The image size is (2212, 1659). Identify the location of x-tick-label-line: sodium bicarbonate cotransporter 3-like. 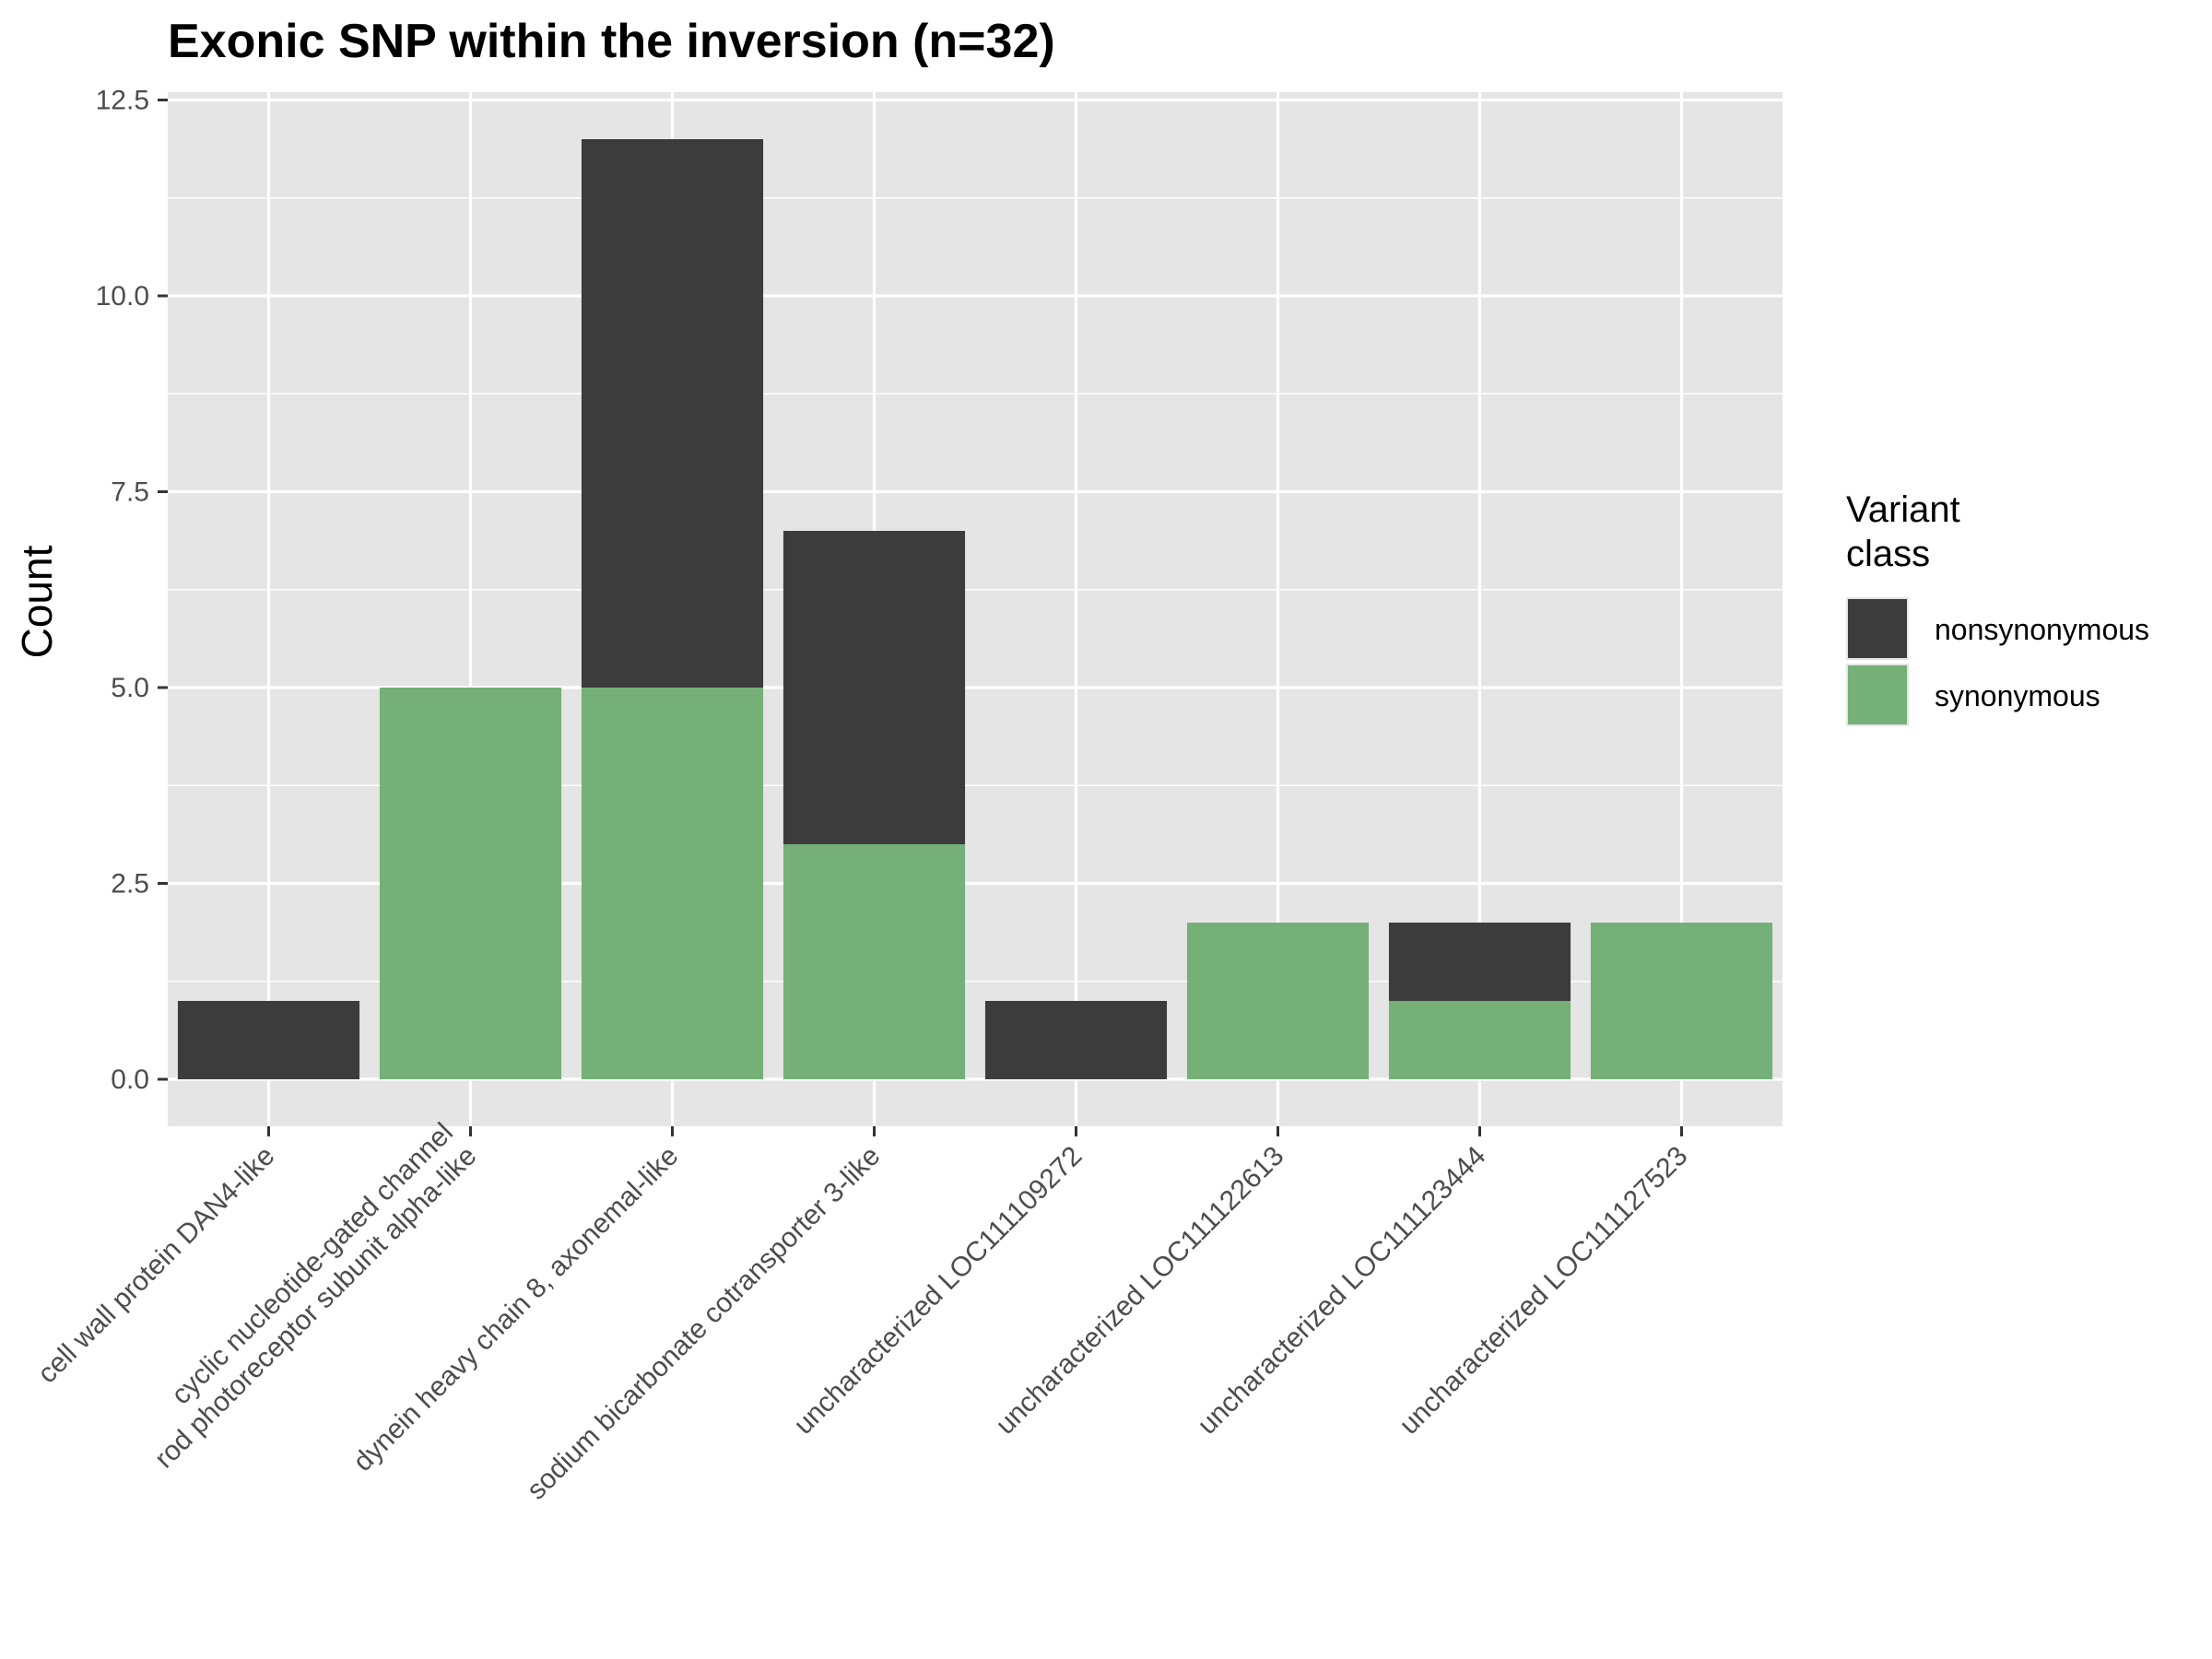
(704, 1323).